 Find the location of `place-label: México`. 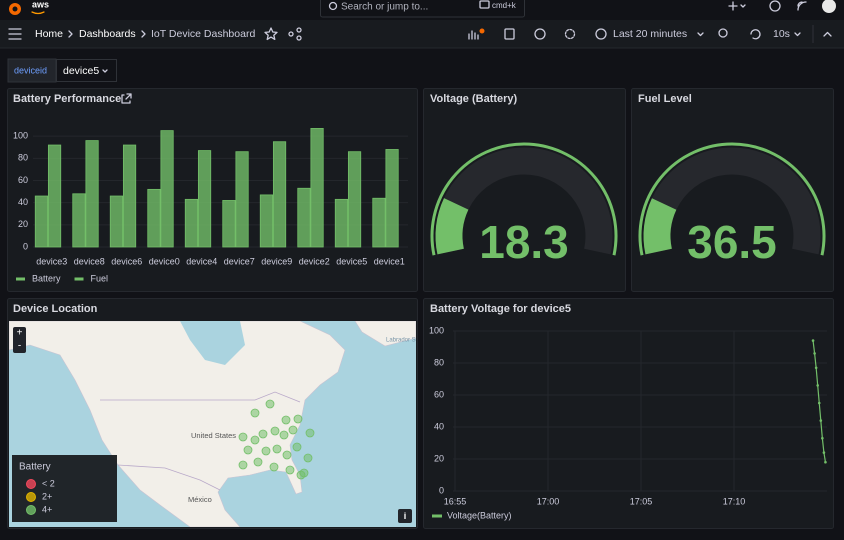

place-label: México is located at coordinates (200, 499).